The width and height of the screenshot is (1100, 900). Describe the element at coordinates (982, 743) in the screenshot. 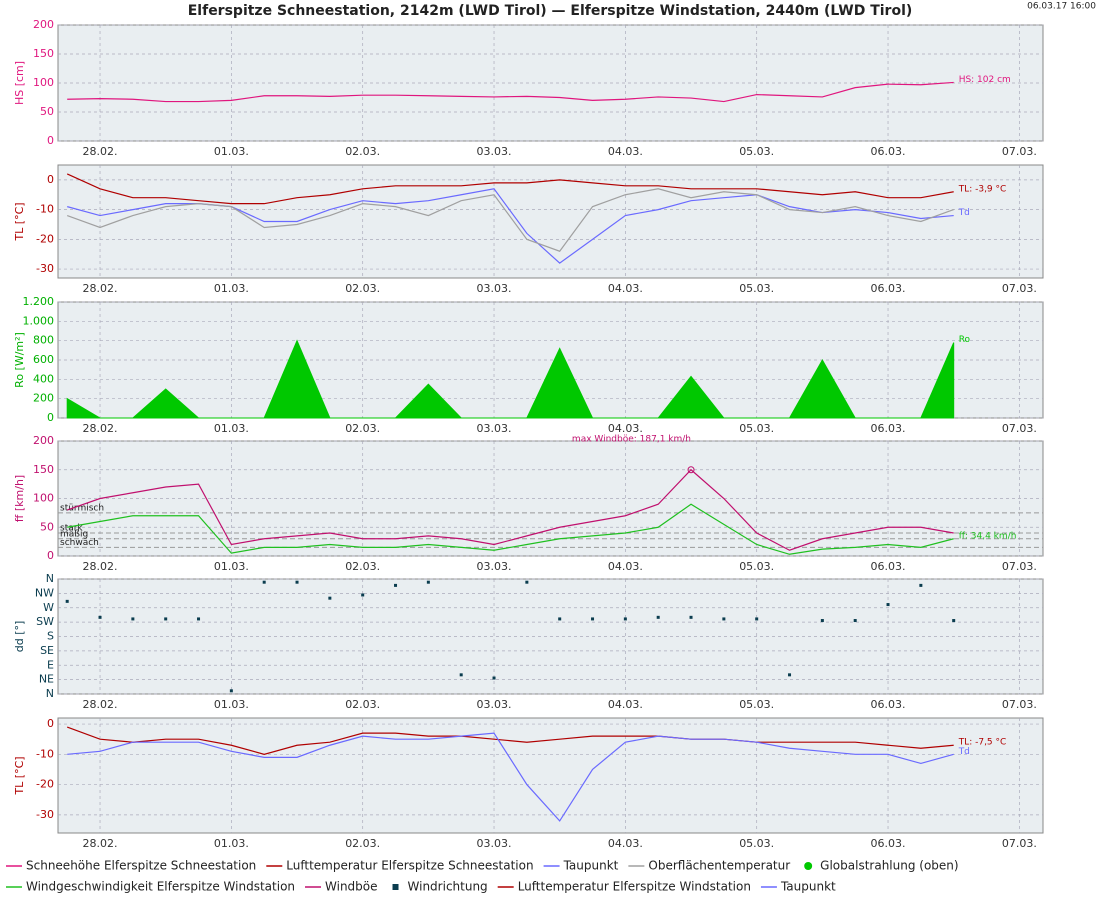

I see `end-label: TL: -7,5 °C` at that location.